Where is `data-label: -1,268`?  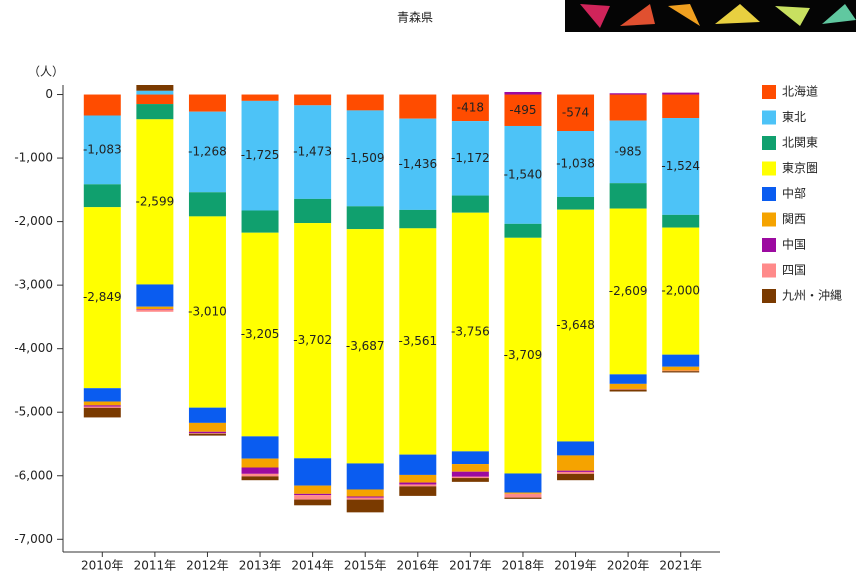
data-label: -1,268 is located at coordinates (207, 151).